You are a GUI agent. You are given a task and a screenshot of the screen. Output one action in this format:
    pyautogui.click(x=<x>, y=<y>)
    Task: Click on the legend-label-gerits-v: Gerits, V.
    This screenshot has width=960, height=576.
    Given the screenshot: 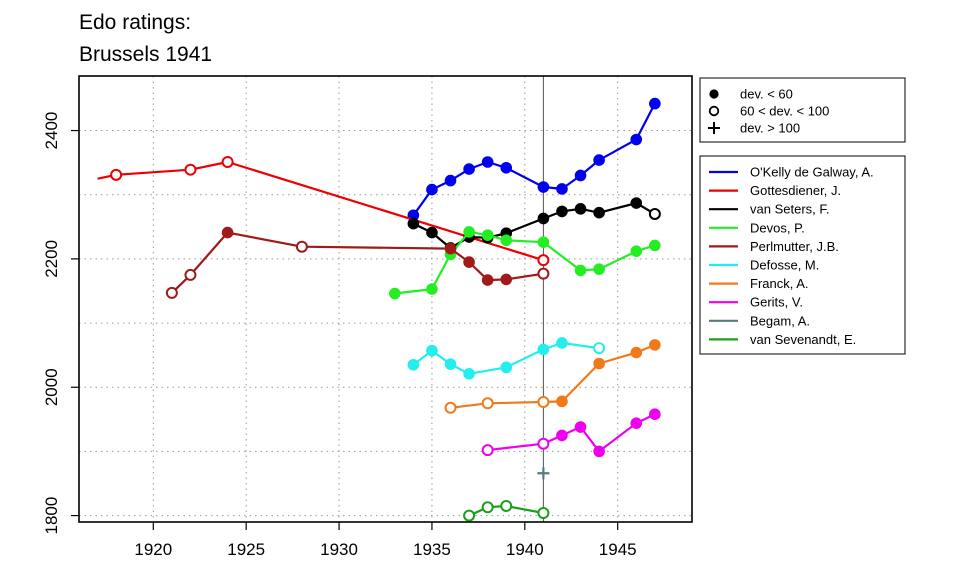 What is the action you would take?
    pyautogui.click(x=776, y=302)
    